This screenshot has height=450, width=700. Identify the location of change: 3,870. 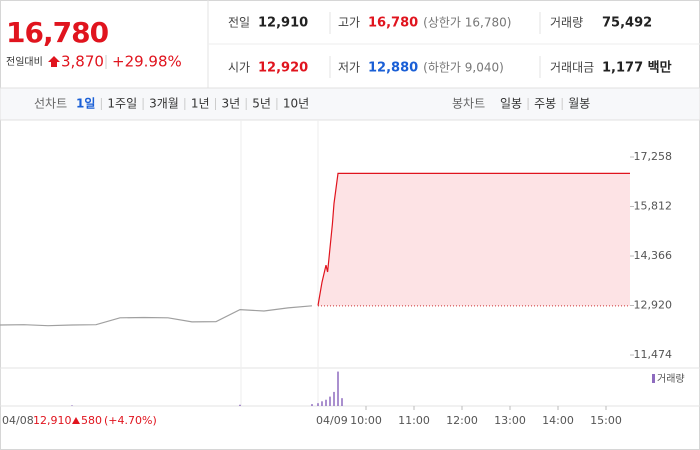
(82, 62).